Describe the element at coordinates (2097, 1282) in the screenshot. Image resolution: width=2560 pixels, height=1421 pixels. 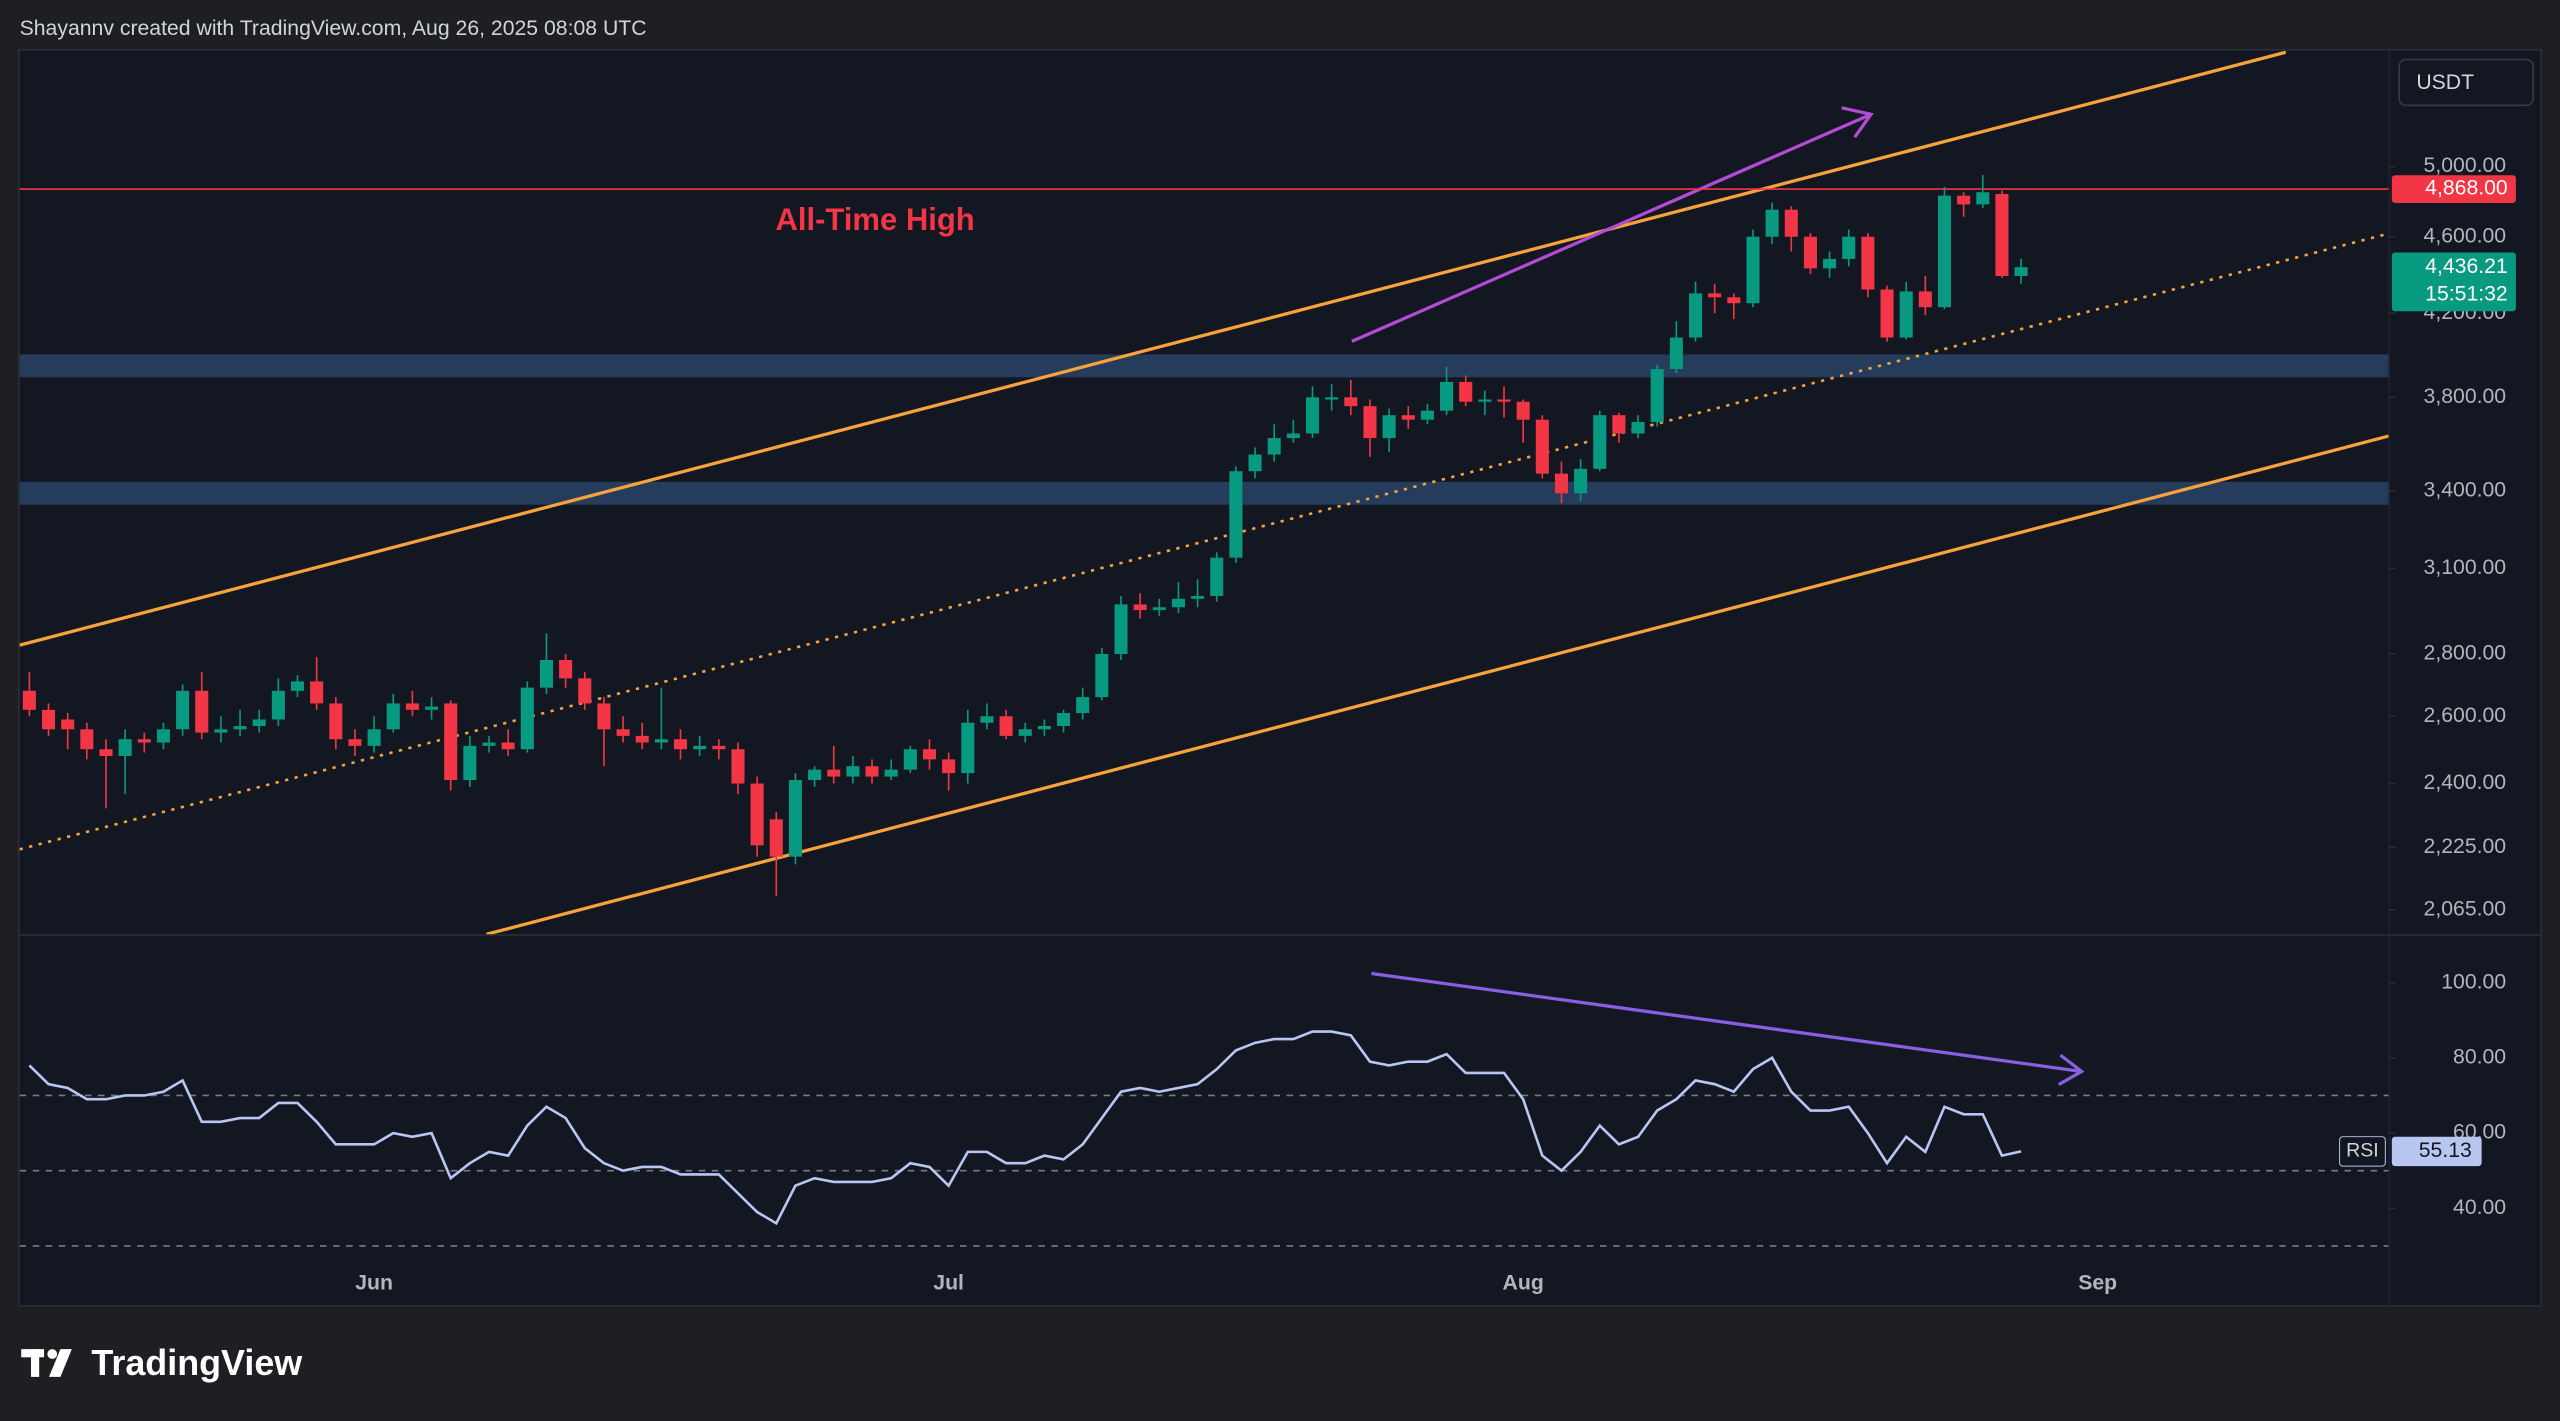
I see `x-tick-label: Sep` at that location.